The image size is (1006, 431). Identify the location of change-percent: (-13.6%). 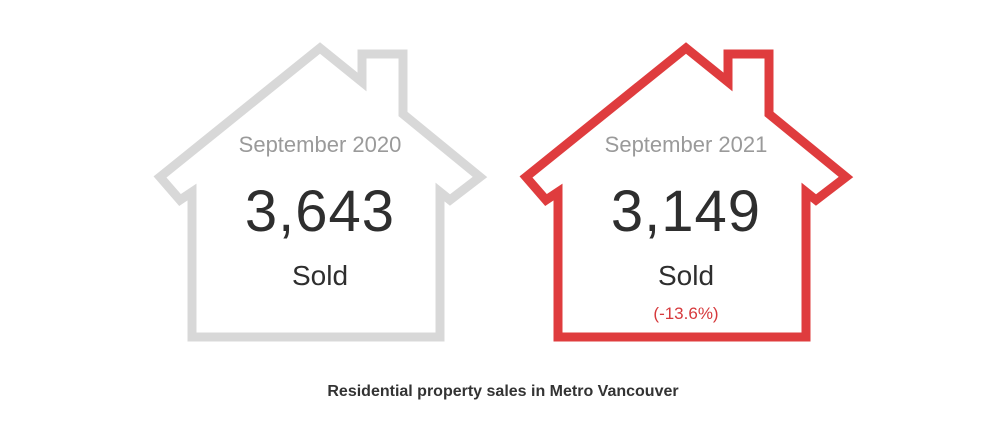
(686, 313).